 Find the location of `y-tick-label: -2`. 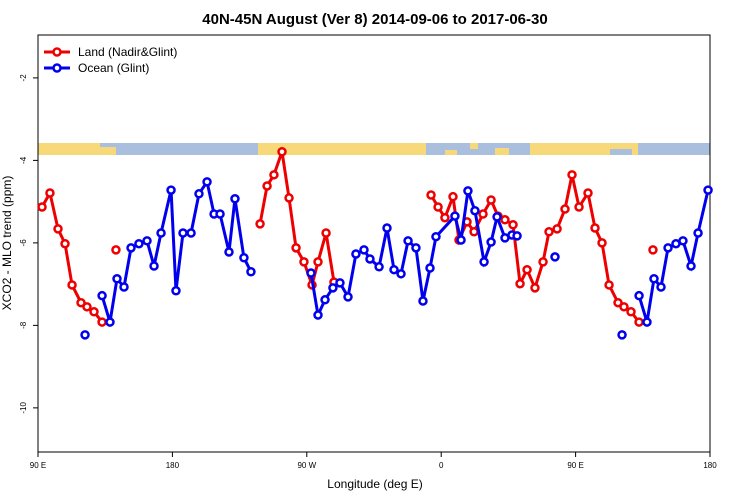

y-tick-label: -2 is located at coordinates (23, 78).